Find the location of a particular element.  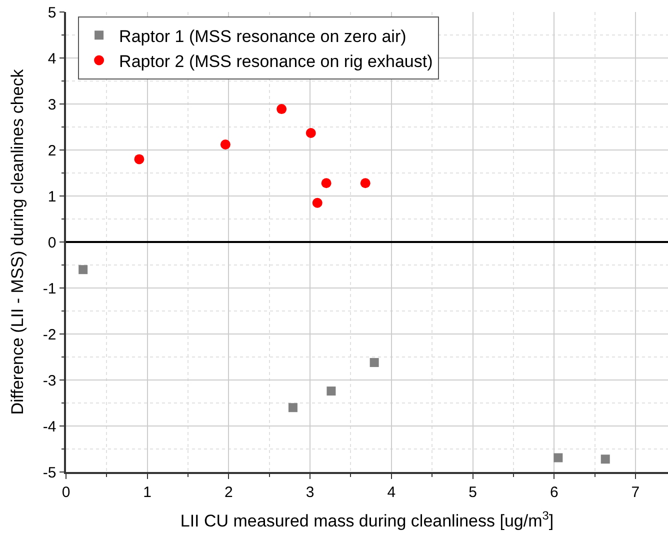

y-tick-label: 5 is located at coordinates (52, 13).